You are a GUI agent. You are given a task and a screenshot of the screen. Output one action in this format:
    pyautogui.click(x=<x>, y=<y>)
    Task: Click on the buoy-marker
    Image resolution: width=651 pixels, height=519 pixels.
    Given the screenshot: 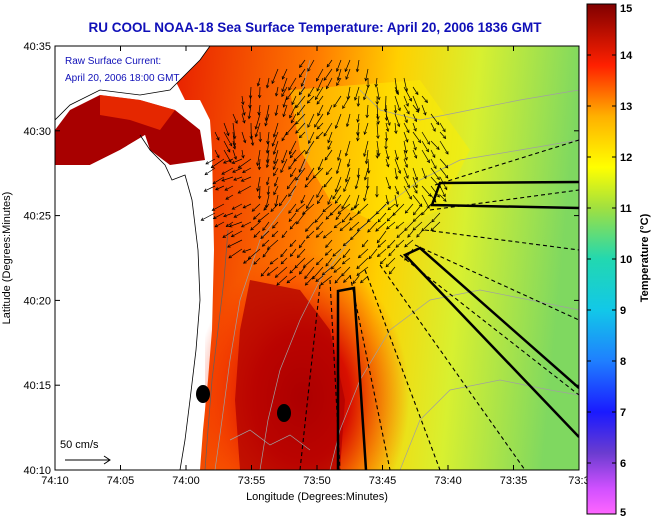 What is the action you would take?
    pyautogui.click(x=203, y=394)
    